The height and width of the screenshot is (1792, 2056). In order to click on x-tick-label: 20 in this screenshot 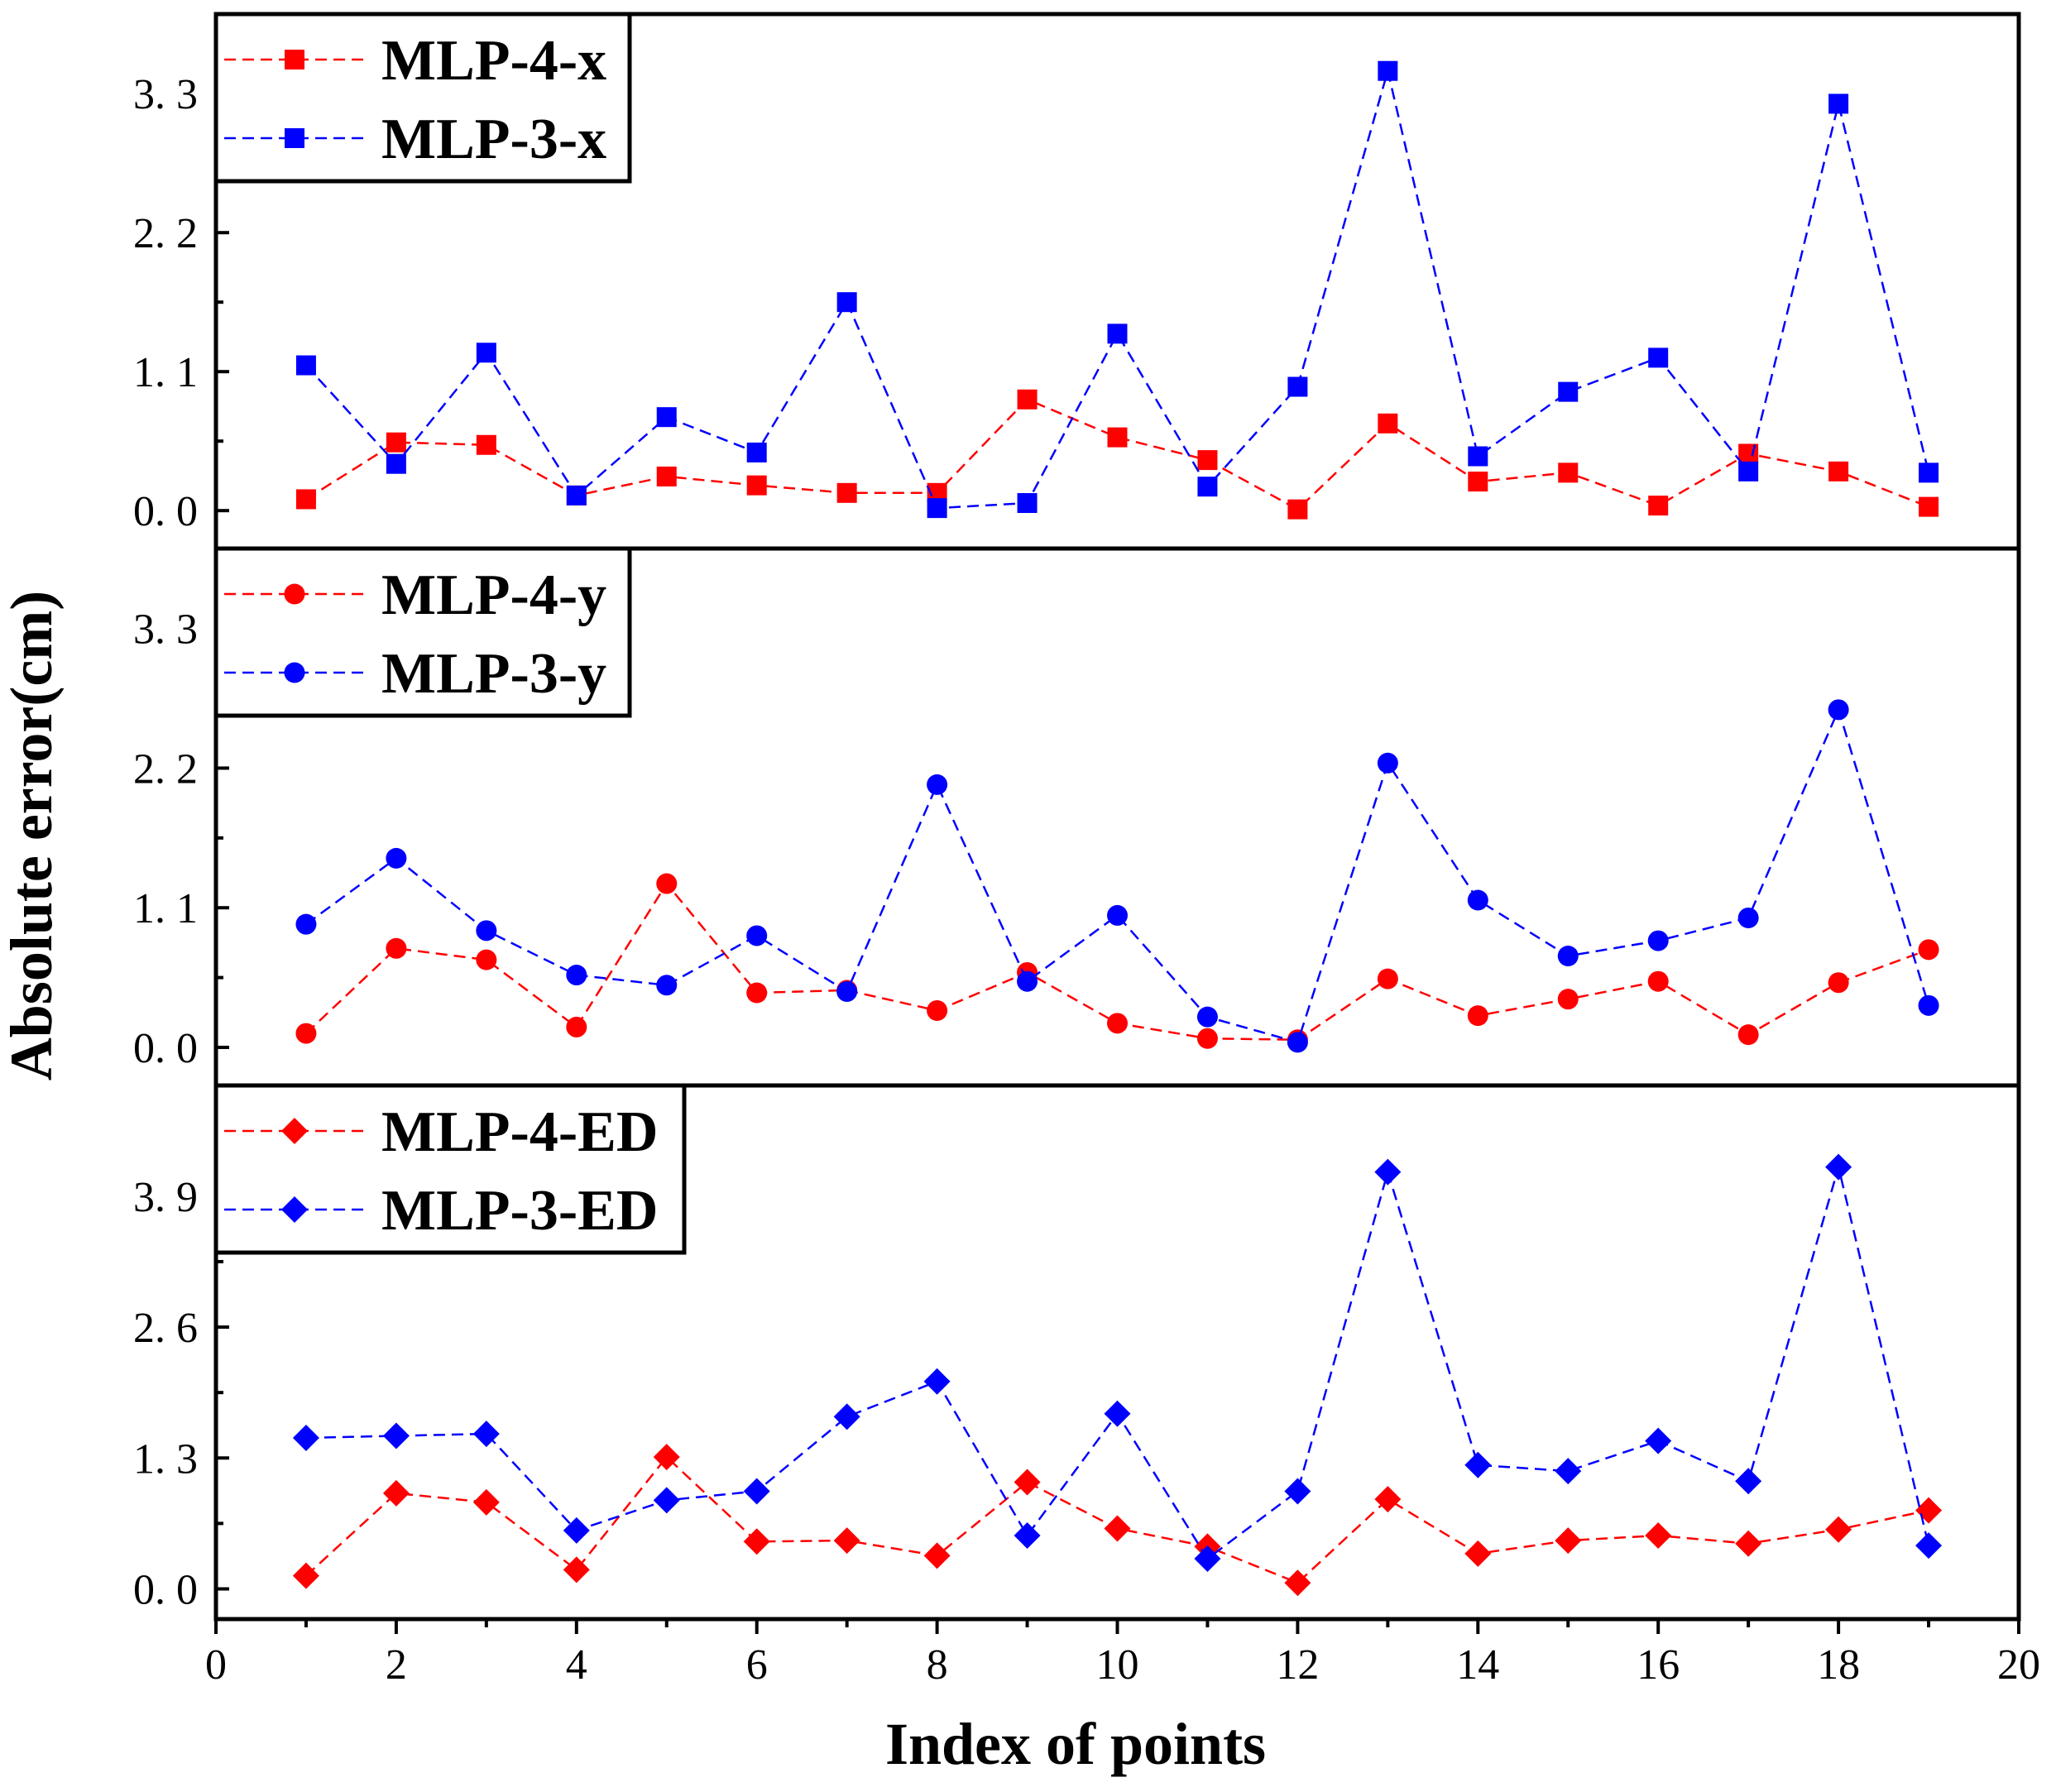, I will do `click(2018, 1665)`.